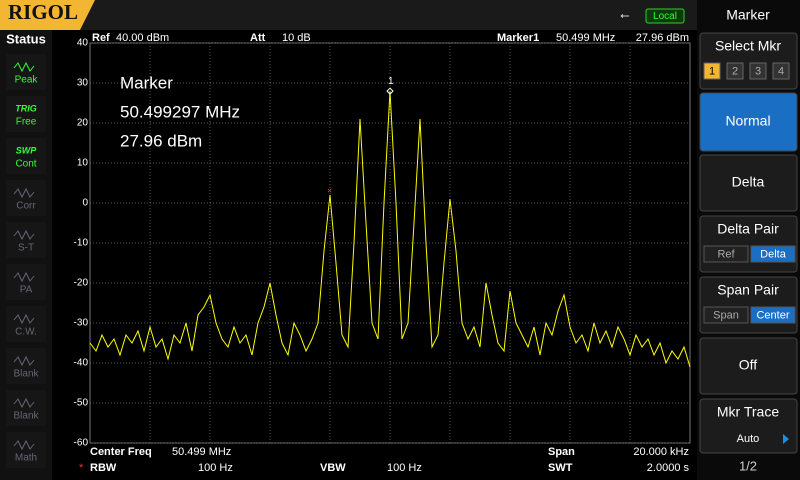 This screenshot has width=800, height=480. What do you see at coordinates (81, 283) in the screenshot?
I see `y-tick-label: -20` at bounding box center [81, 283].